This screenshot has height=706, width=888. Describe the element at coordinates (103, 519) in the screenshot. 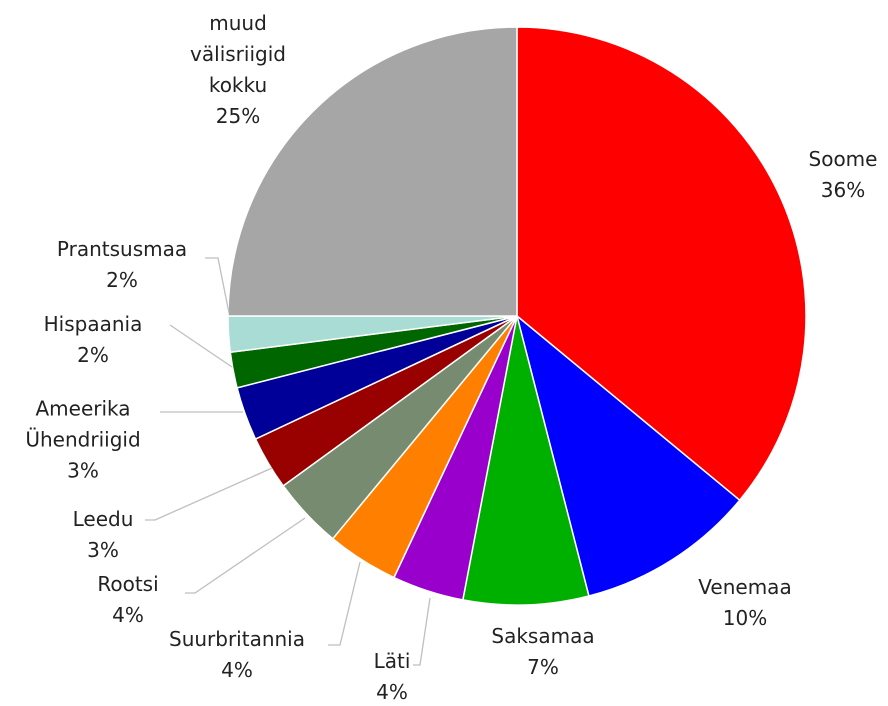

I see `category-label: Leedu` at that location.